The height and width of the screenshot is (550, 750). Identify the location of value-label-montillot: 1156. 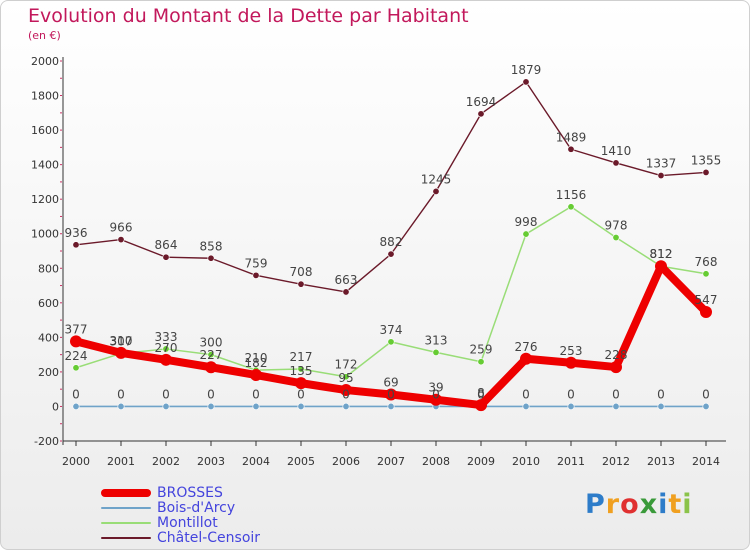
(571, 195).